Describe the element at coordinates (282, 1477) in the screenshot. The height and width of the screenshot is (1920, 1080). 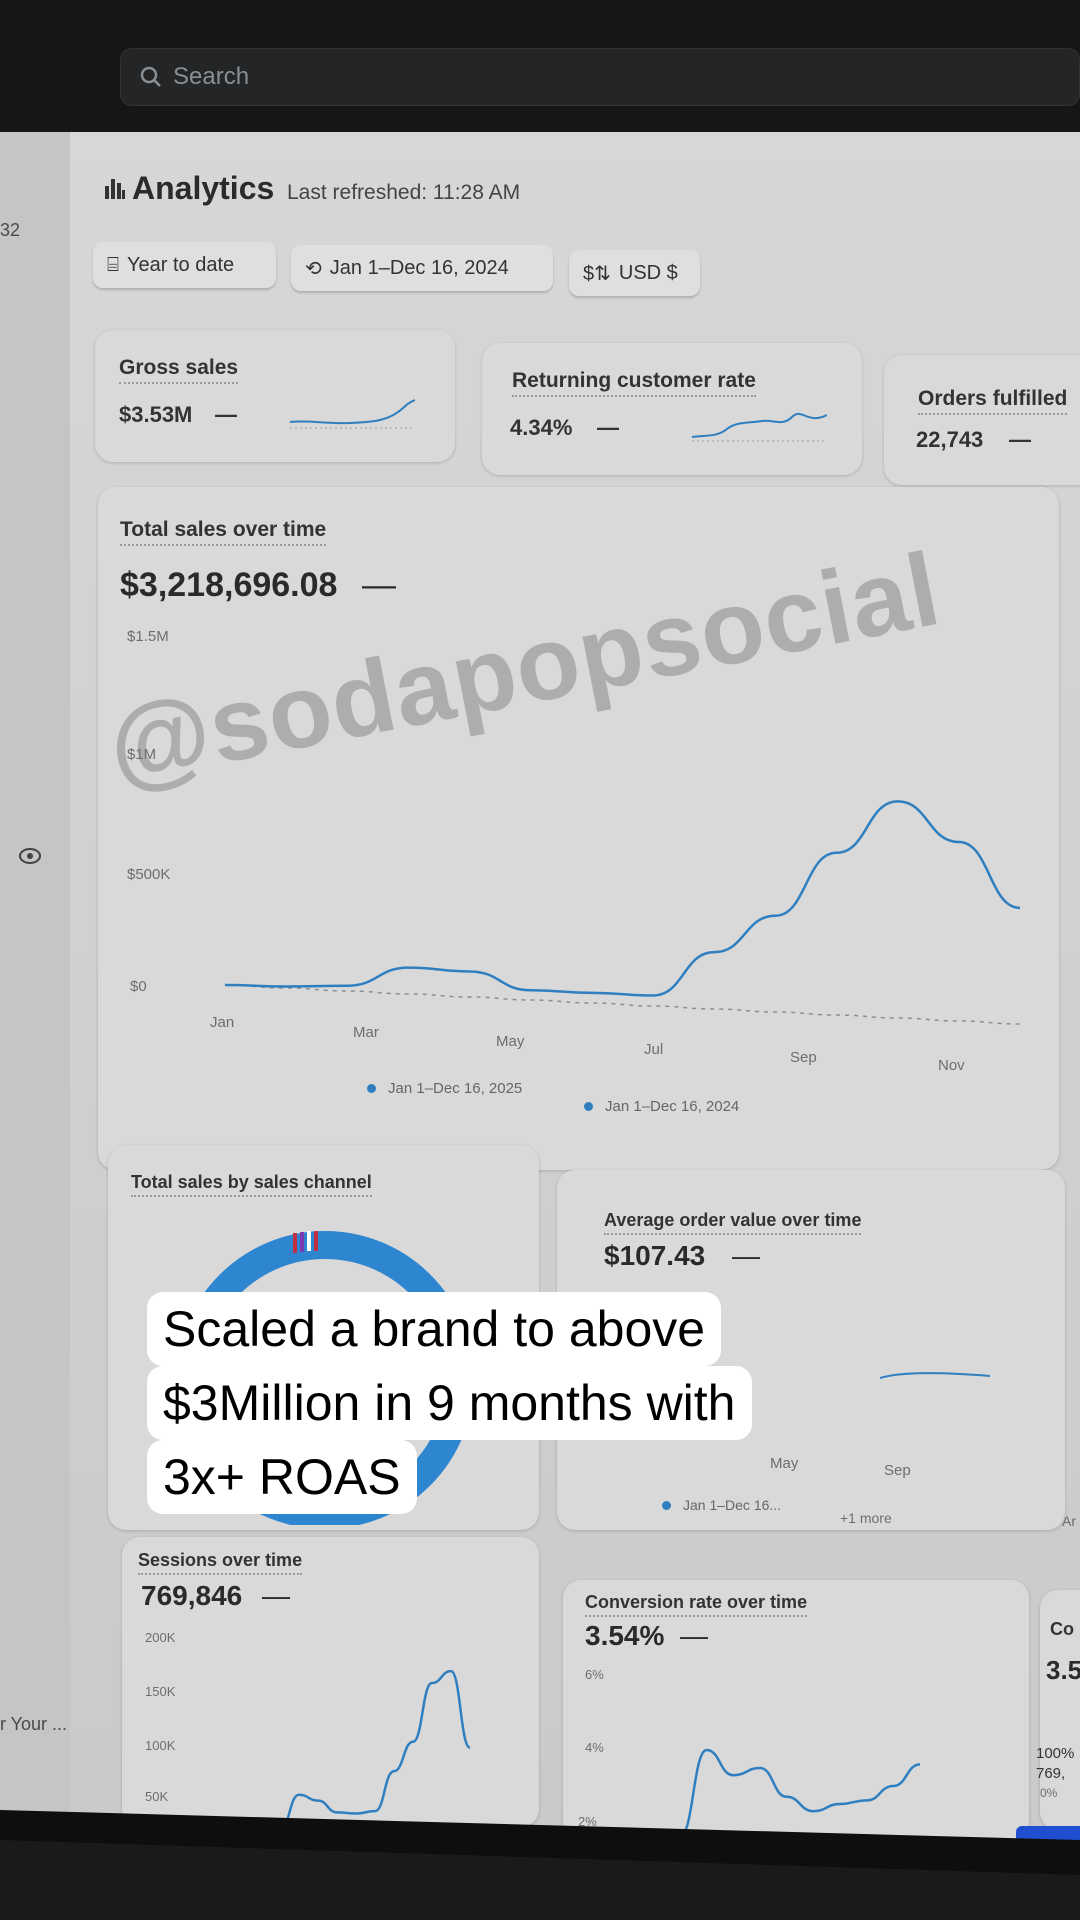
I see `caption-line: 3x+ ROAS` at that location.